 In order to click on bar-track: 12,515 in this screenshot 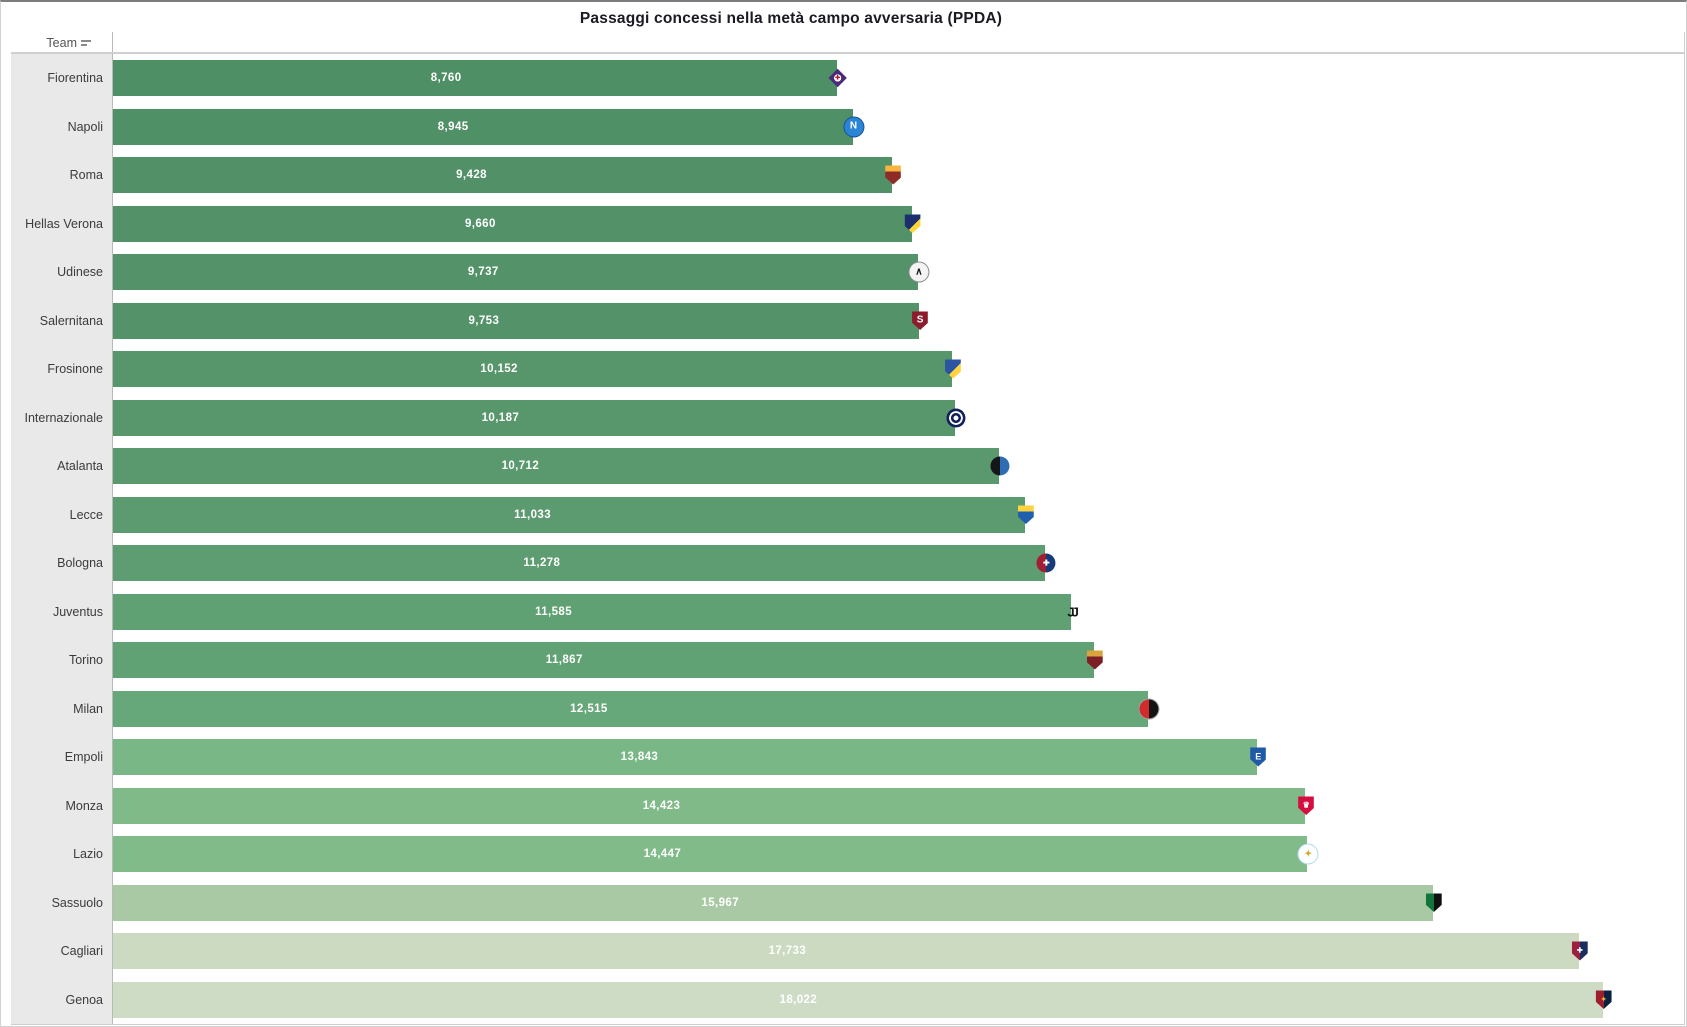, I will do `click(898, 708)`.